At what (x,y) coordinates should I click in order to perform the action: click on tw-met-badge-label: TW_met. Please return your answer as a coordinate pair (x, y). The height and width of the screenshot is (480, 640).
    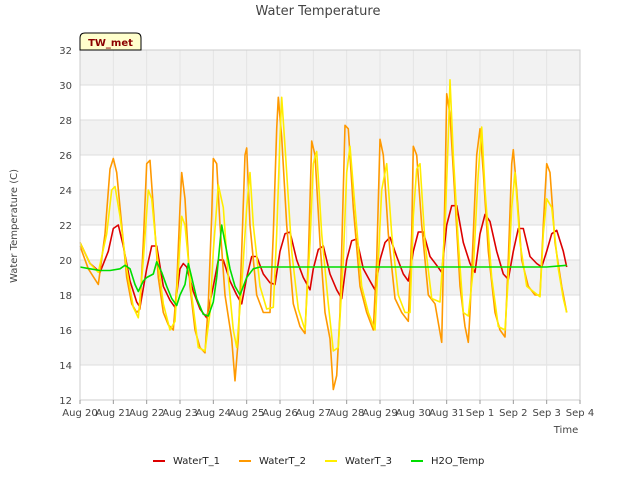
    Looking at the image, I should click on (110, 43).